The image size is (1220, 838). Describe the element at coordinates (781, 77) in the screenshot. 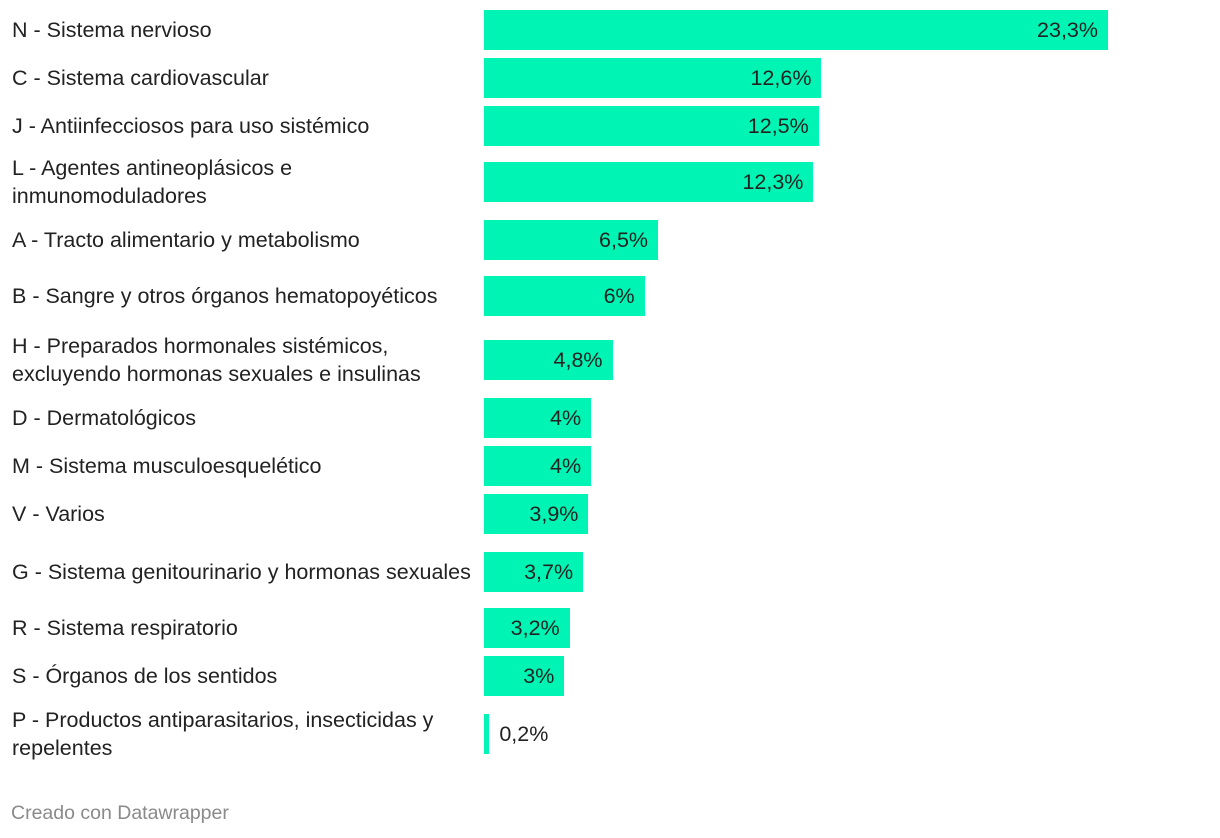

I see `value-label: 12,6%` at that location.